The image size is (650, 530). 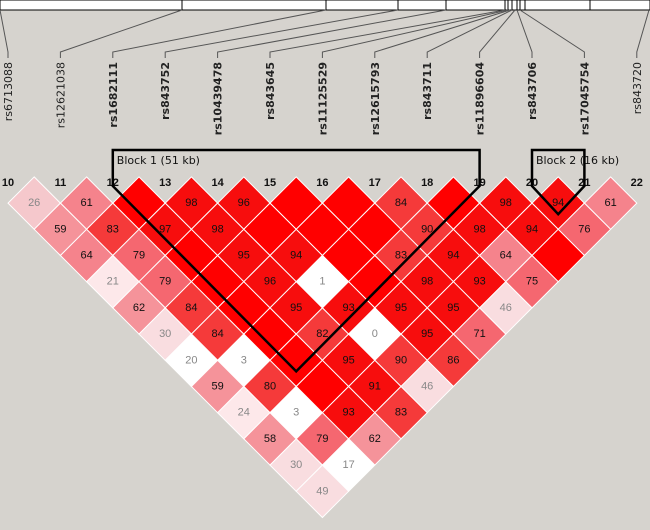 What do you see at coordinates (8, 183) in the screenshot?
I see `snp-index-label: 10` at bounding box center [8, 183].